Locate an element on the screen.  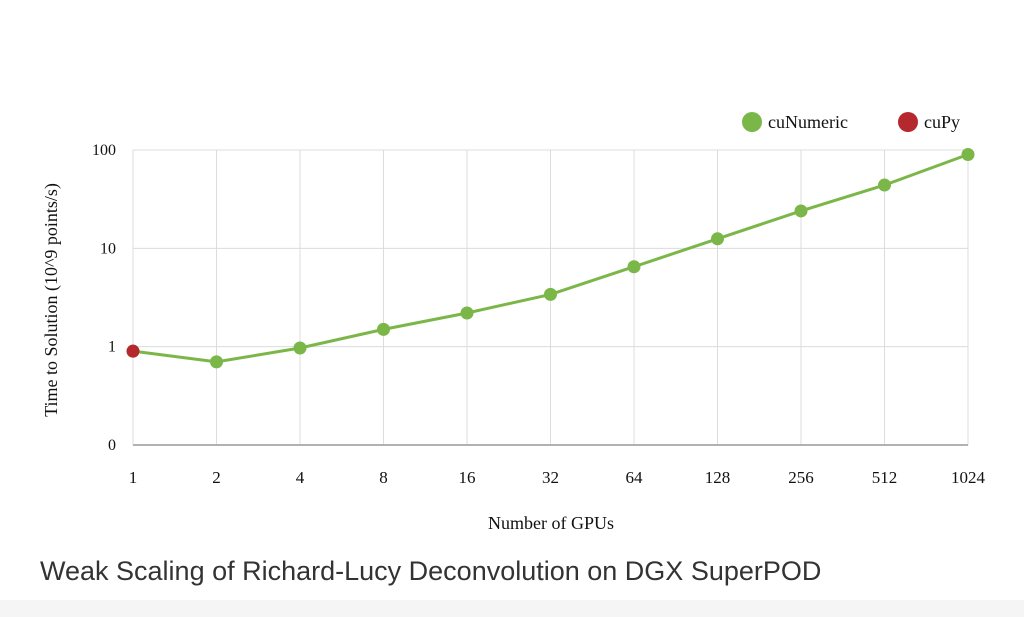
legend-label: cuNumeric is located at coordinates (808, 122).